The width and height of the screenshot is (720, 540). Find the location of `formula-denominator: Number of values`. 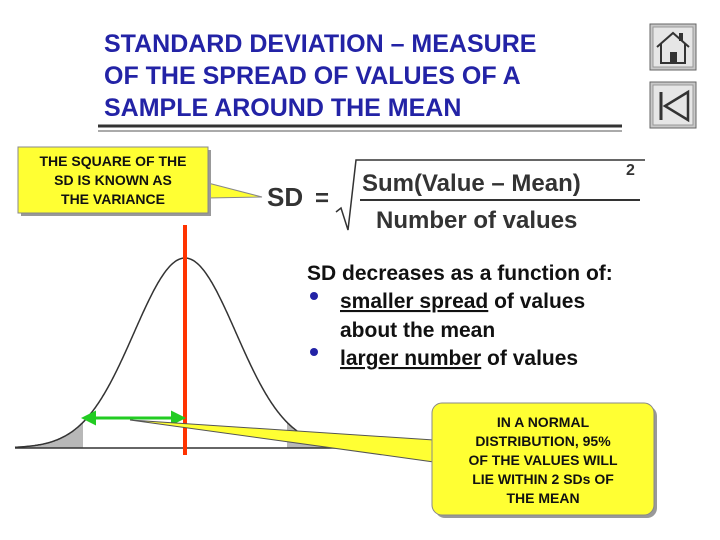

formula-denominator: Number of values is located at coordinates (476, 220).